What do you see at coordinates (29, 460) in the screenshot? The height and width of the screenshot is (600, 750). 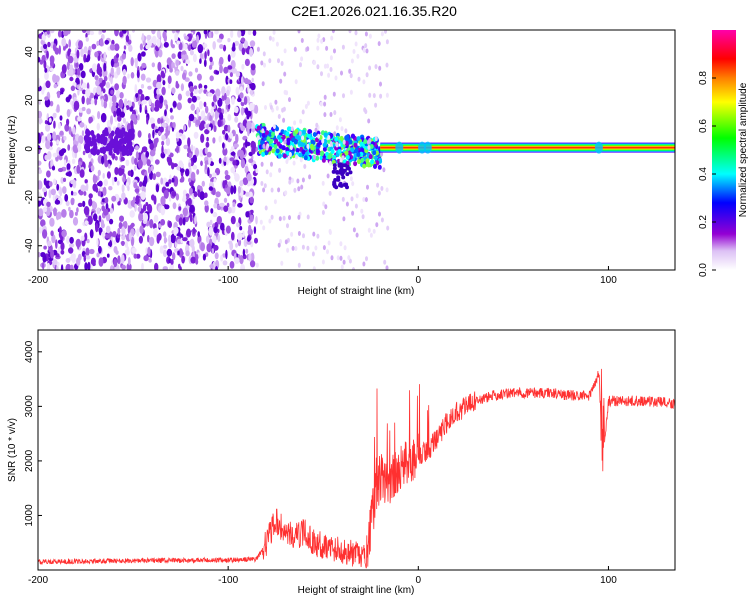 I see `y-tick-label: 2000` at bounding box center [29, 460].